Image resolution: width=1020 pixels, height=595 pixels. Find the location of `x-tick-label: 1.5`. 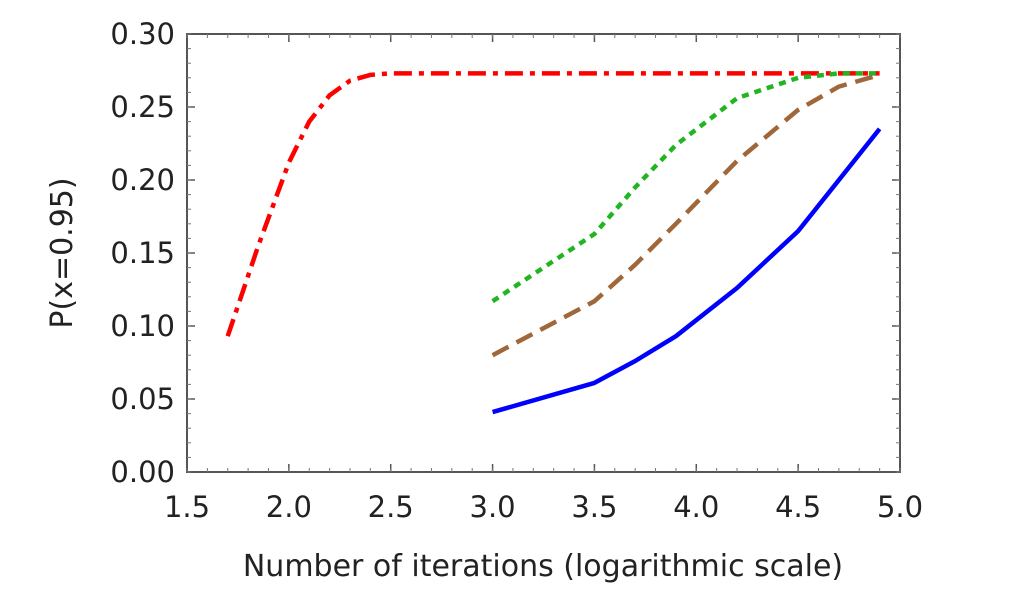

x-tick-label: 1.5 is located at coordinates (187, 507).